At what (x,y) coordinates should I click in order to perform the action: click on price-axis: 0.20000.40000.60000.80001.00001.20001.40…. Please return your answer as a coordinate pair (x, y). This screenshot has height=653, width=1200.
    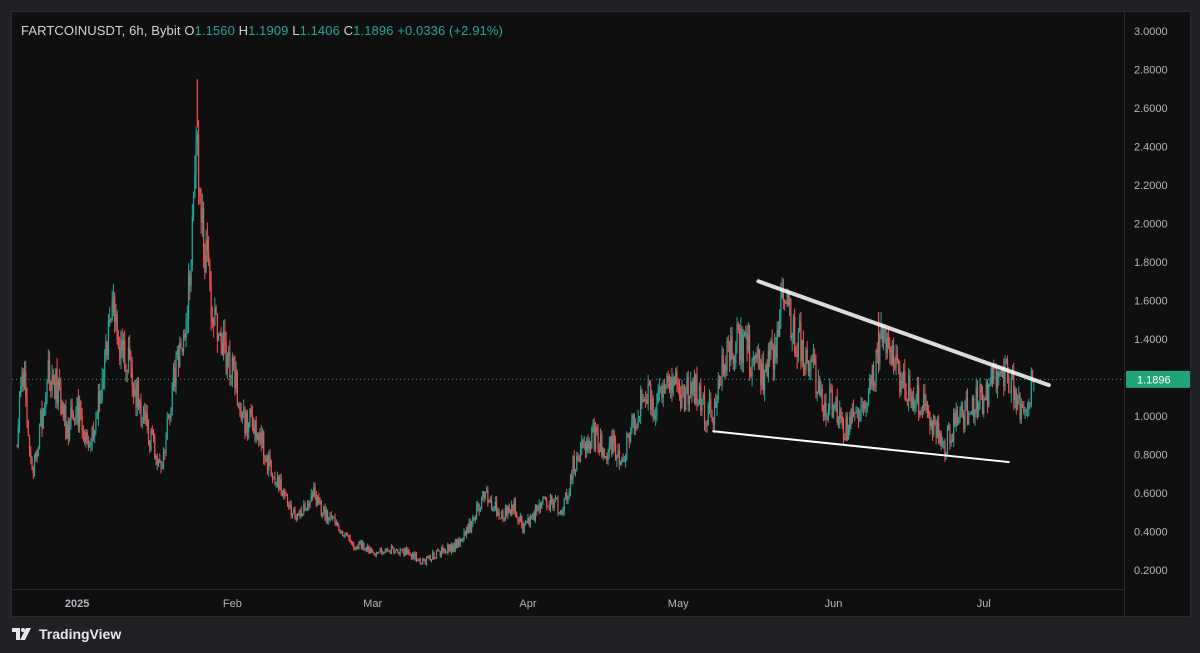
    Looking at the image, I should click on (1157, 314).